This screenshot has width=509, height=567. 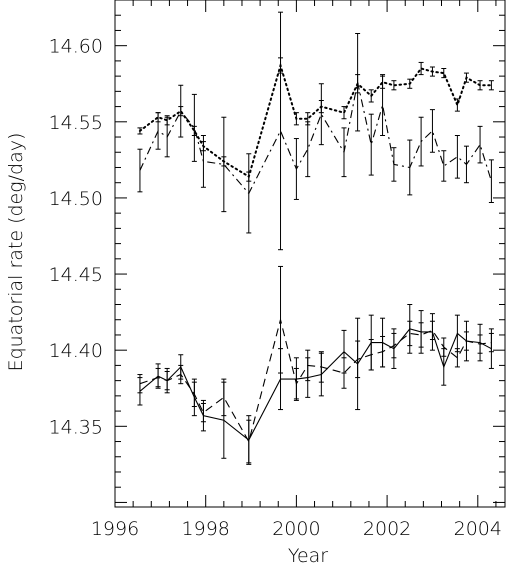 I want to click on x-tick-label: 2004, so click(x=478, y=529).